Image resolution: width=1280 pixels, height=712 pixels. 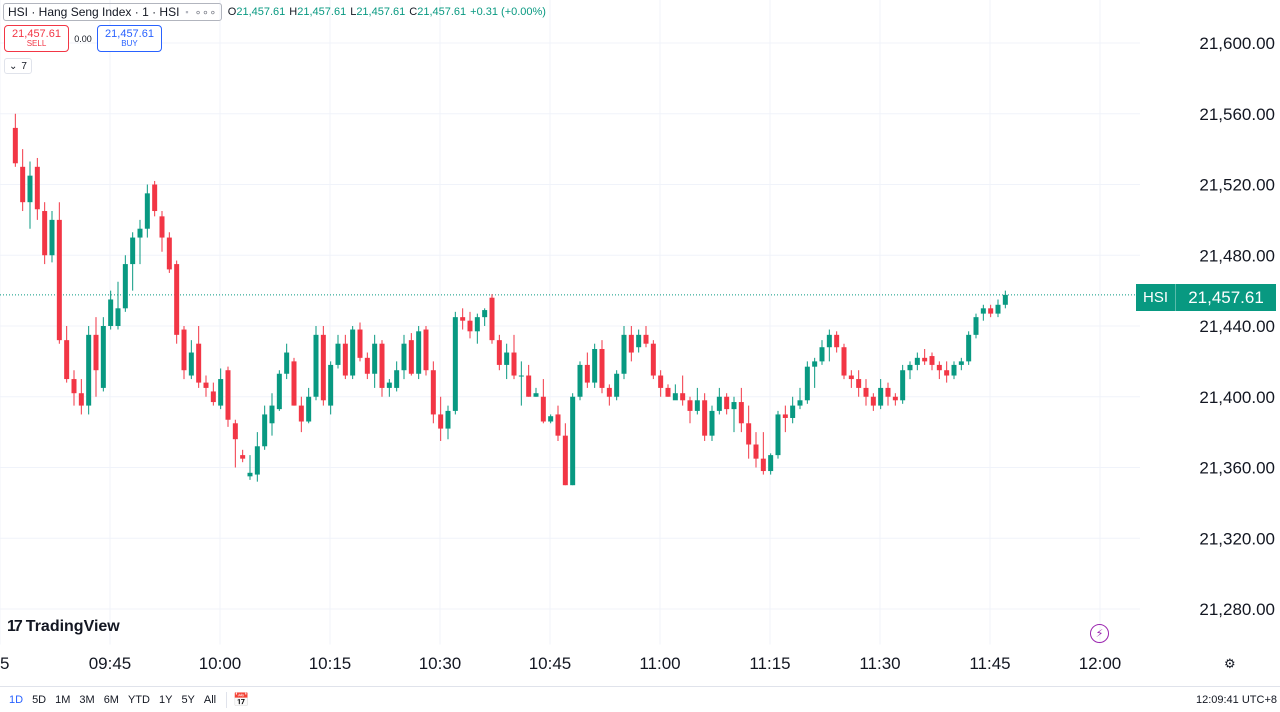 What do you see at coordinates (16, 699) in the screenshot?
I see `range-button-1d: 1D` at bounding box center [16, 699].